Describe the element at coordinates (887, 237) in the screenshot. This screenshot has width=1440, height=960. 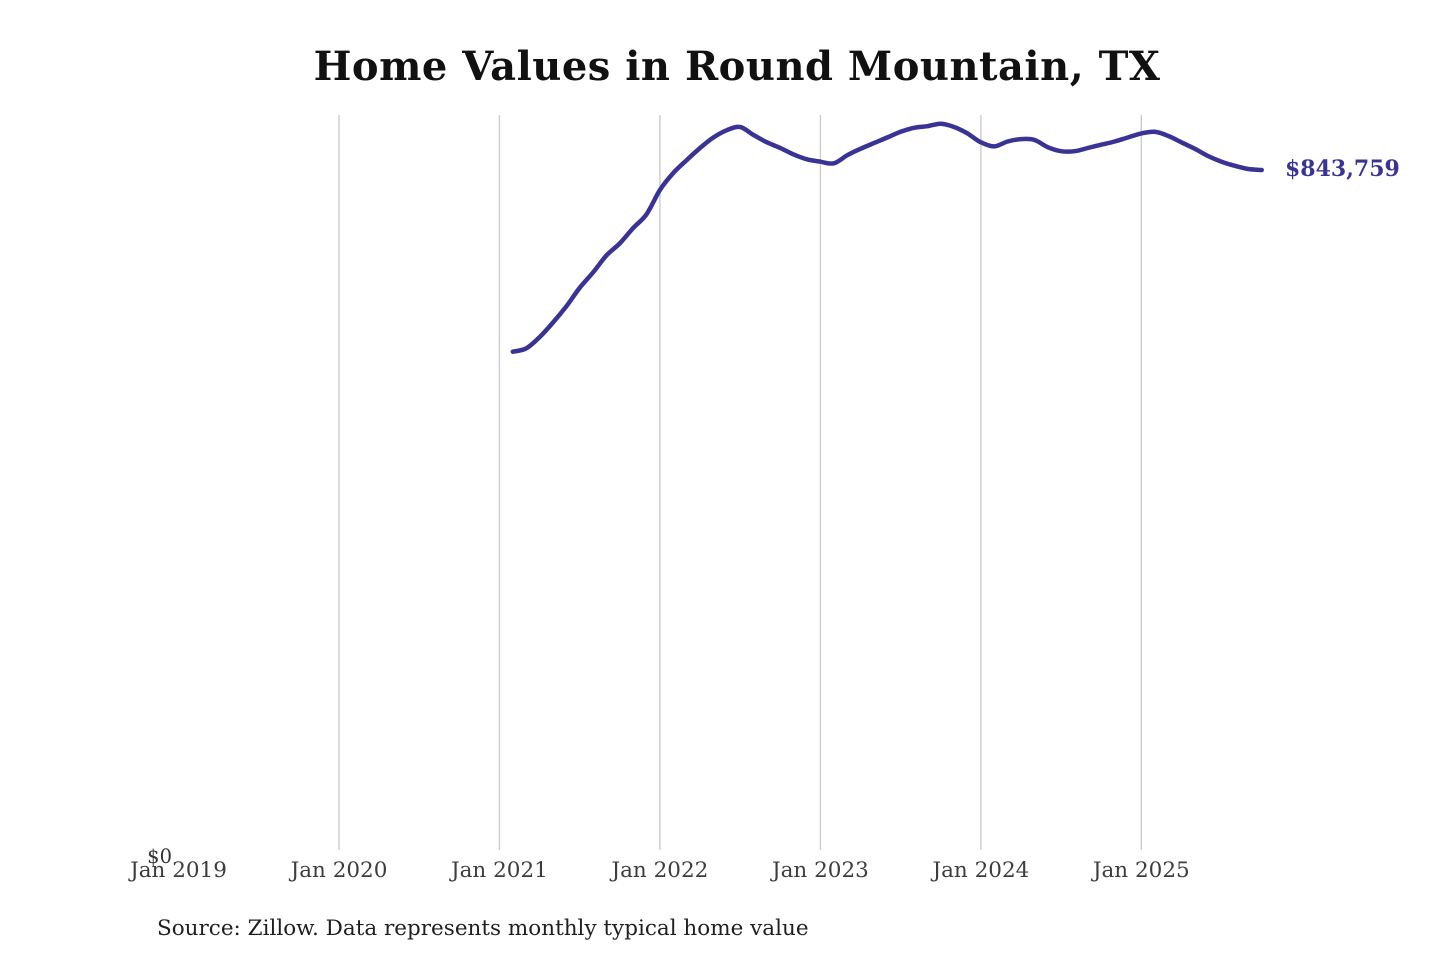
I see `home-value-line` at that location.